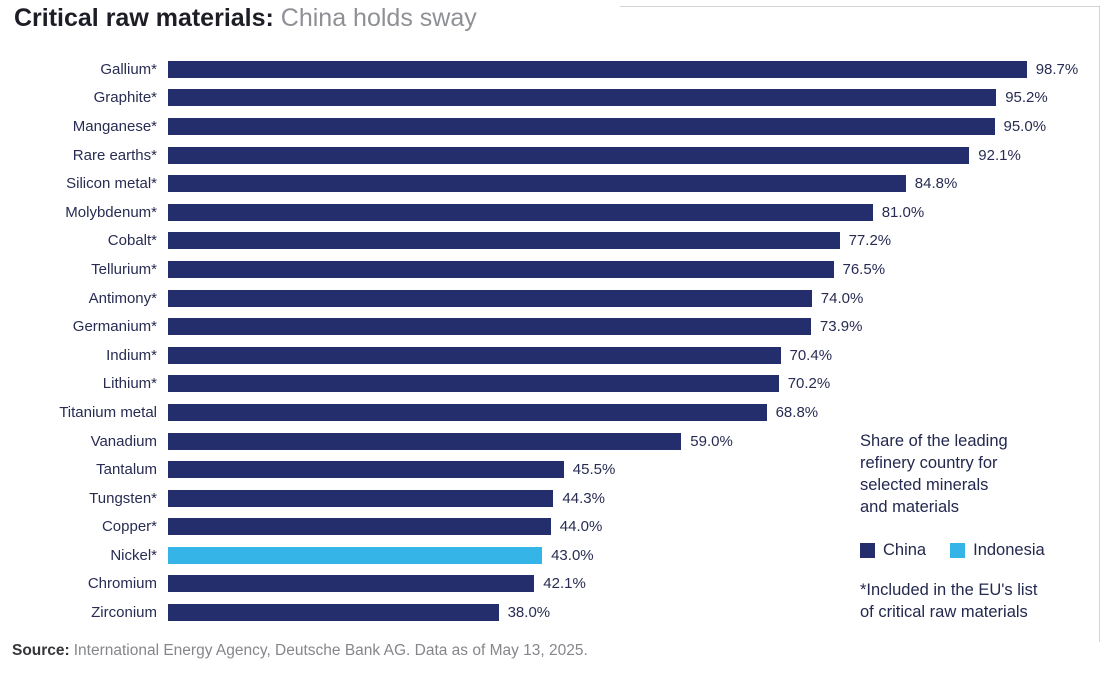  I want to click on bar-value: 42.1%, so click(564, 584).